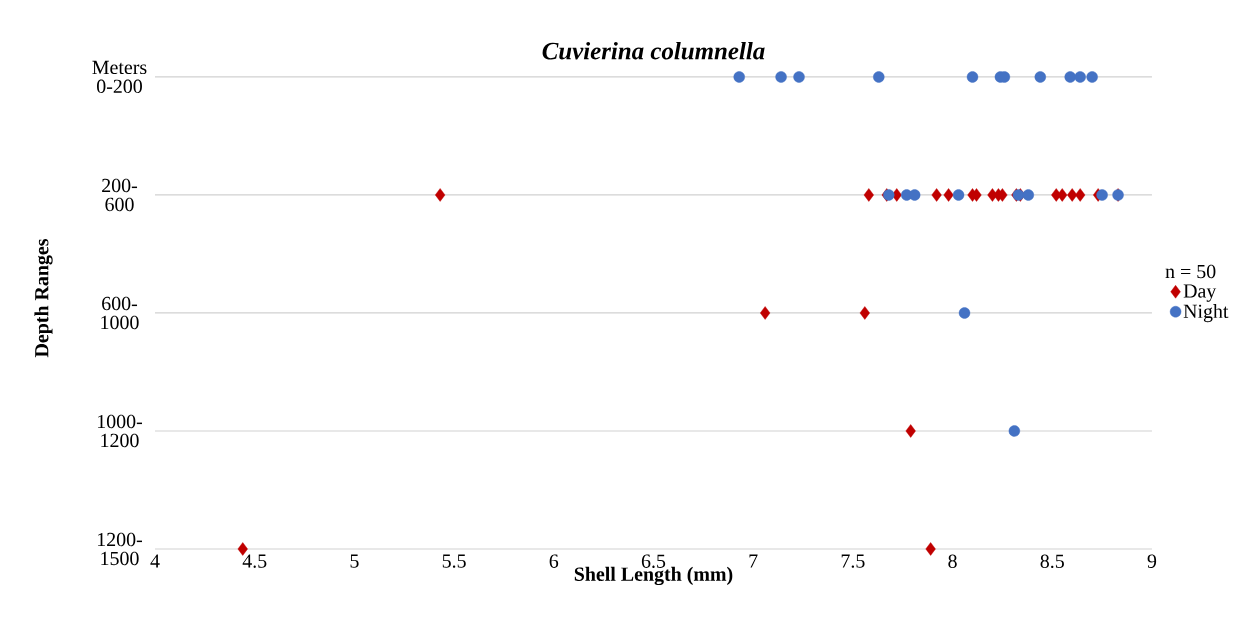 The height and width of the screenshot is (622, 1253). I want to click on y-tick-label: 600-1000, so click(120, 313).